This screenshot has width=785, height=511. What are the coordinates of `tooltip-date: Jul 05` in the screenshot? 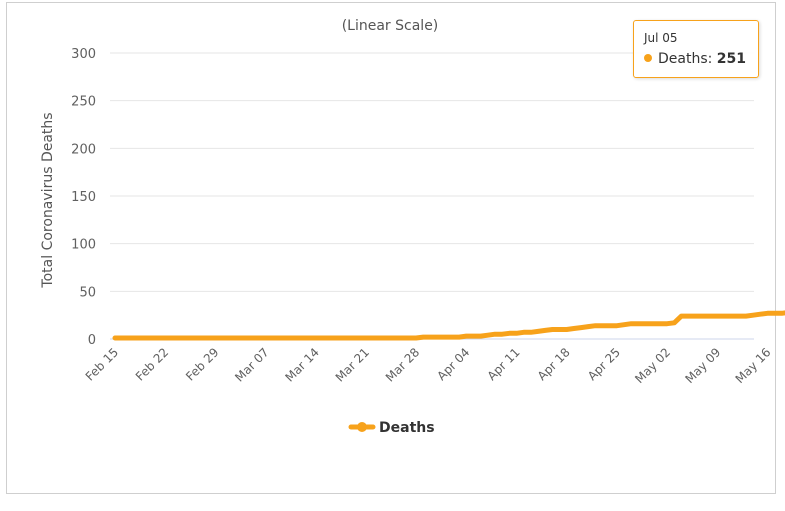 It's located at (661, 38).